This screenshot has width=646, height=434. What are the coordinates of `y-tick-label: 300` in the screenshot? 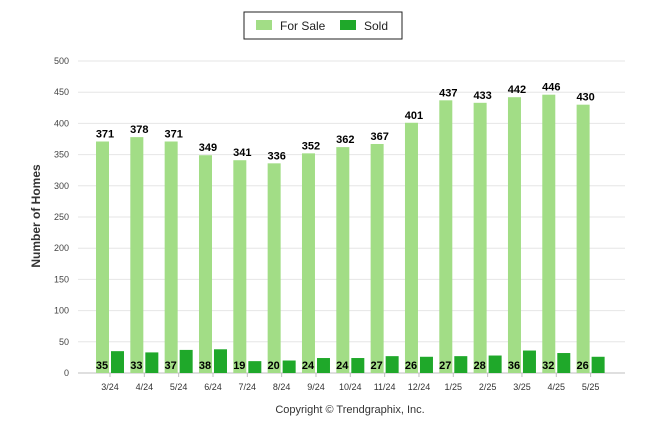 It's located at (61, 186).